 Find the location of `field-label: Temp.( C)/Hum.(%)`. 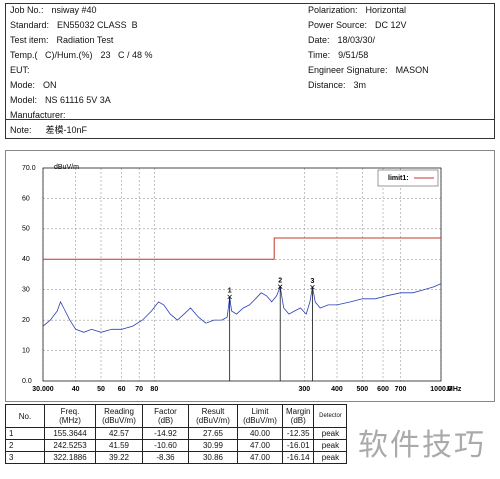

field-label: Temp.( C)/Hum.(%) is located at coordinates (51, 55).